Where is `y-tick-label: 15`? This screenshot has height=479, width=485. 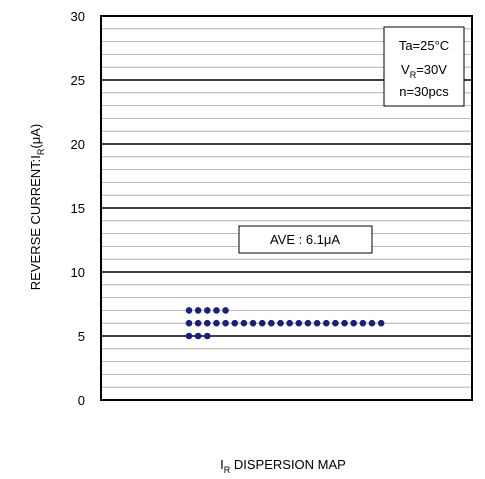 y-tick-label: 15 is located at coordinates (78, 208).